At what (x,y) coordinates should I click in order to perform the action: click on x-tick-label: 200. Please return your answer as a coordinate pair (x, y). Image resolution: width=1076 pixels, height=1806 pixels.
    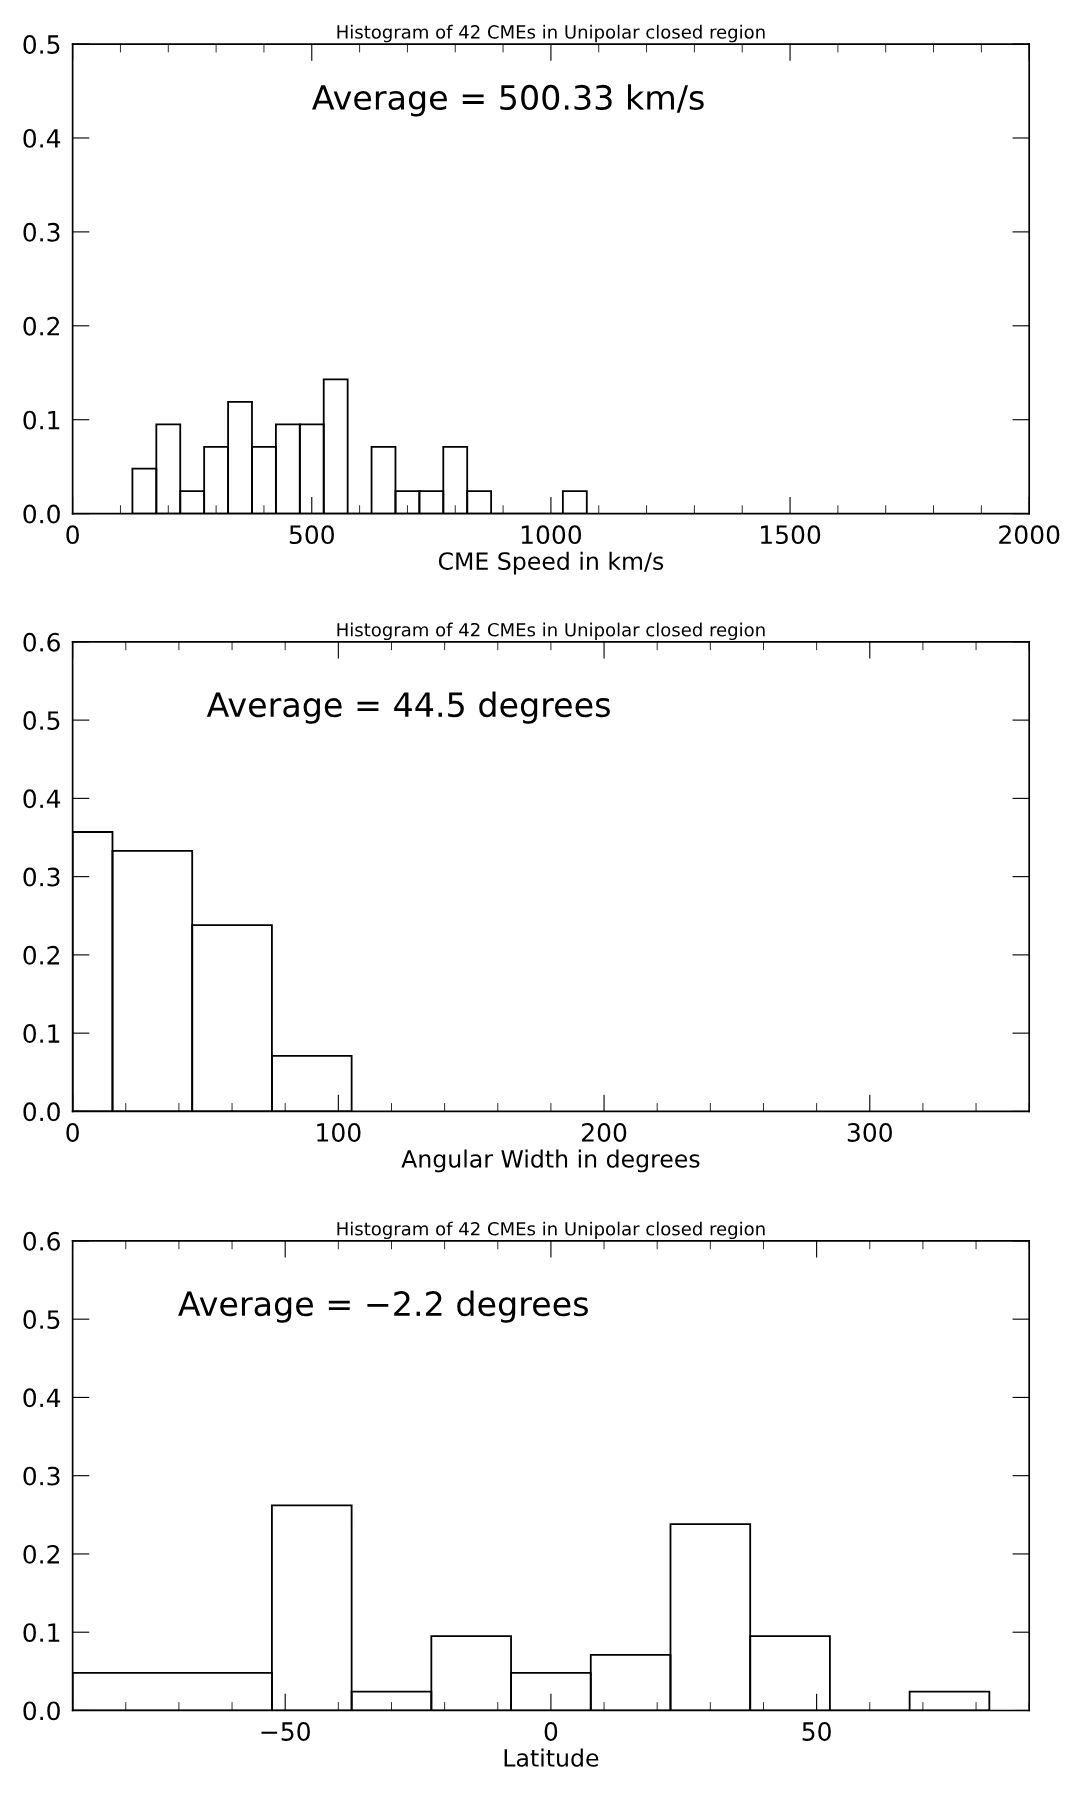
    Looking at the image, I should click on (604, 1132).